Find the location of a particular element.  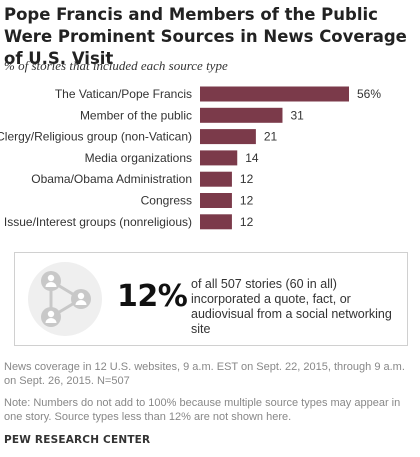

pew-logo-text: PEW RESEARCH CENTER is located at coordinates (77, 440).